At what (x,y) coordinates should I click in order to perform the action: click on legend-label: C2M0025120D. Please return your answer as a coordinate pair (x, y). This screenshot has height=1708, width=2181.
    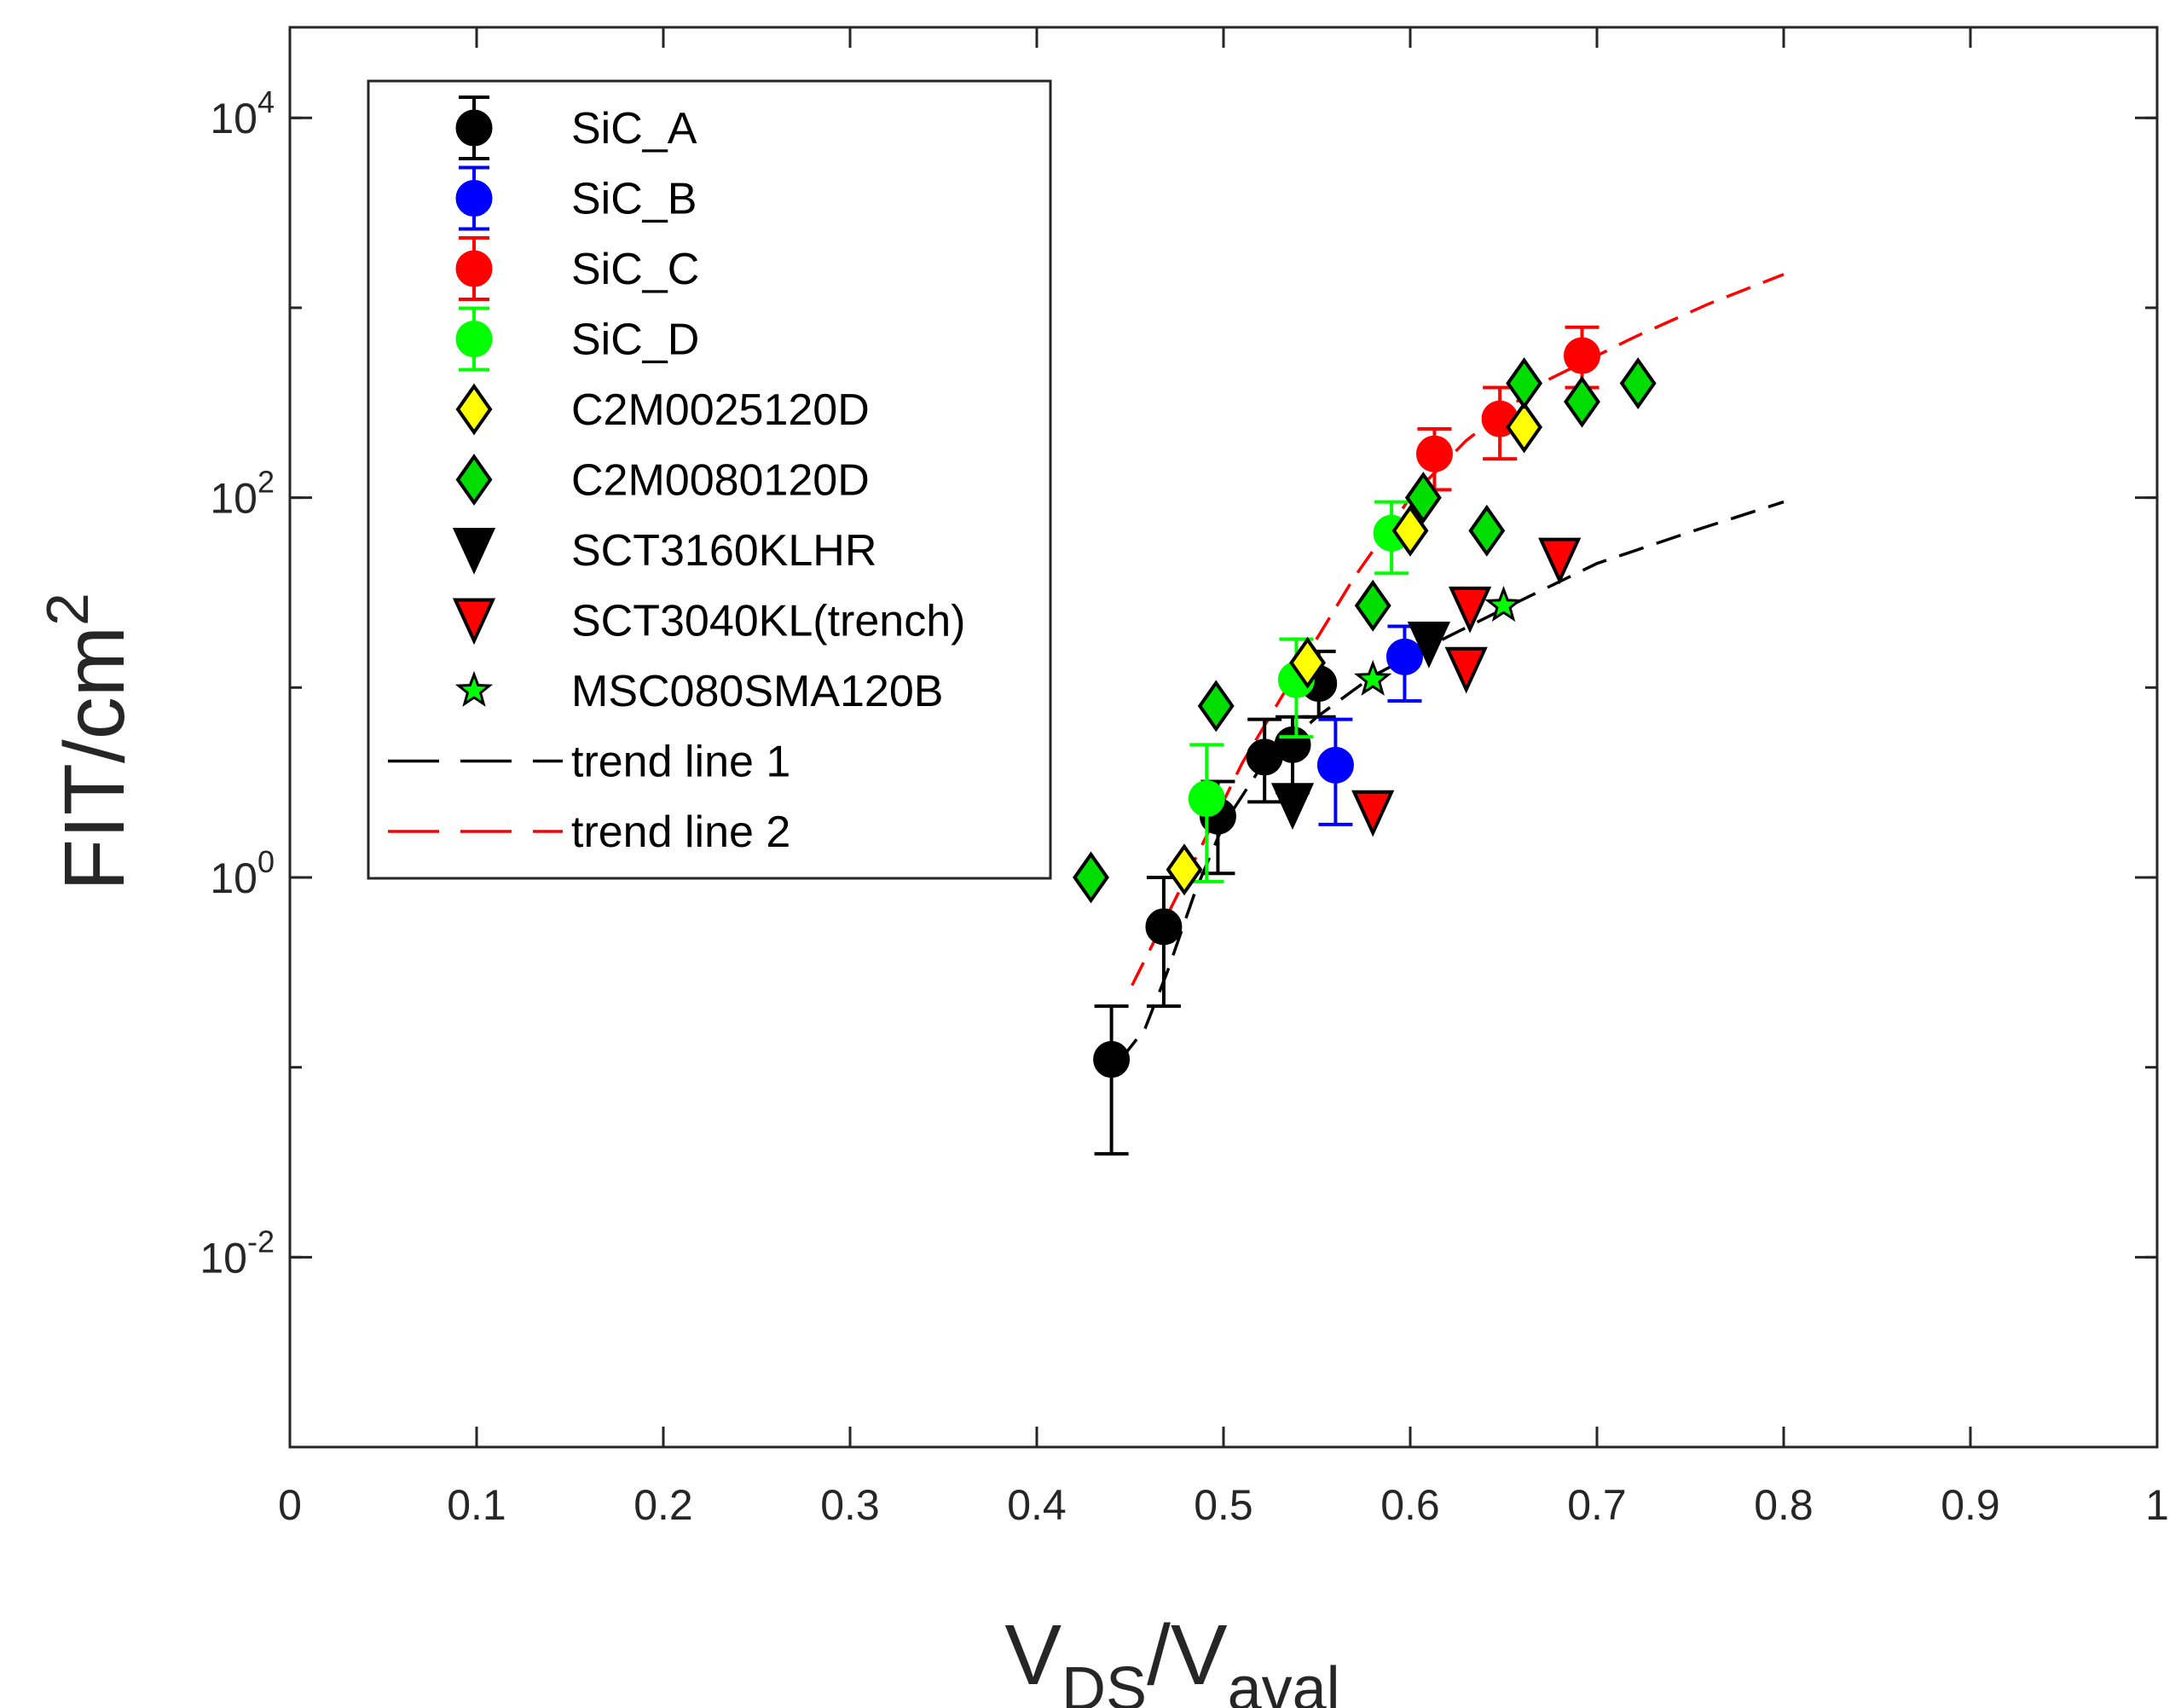
    Looking at the image, I should click on (720, 410).